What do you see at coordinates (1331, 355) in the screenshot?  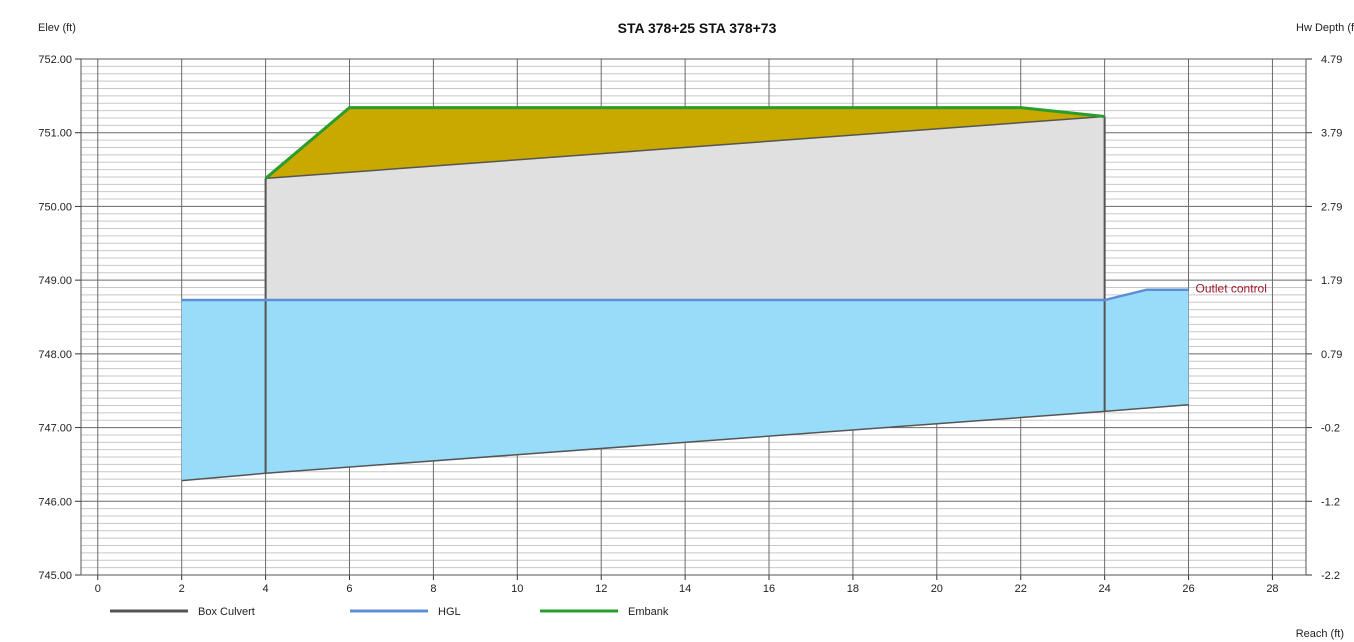 I see `y2-tick-label: 0.79` at bounding box center [1331, 355].